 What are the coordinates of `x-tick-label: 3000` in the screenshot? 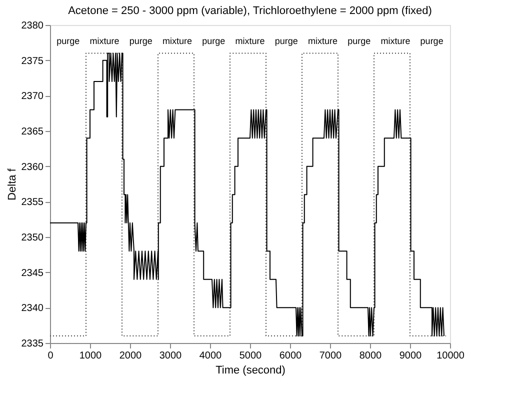 It's located at (170, 356).